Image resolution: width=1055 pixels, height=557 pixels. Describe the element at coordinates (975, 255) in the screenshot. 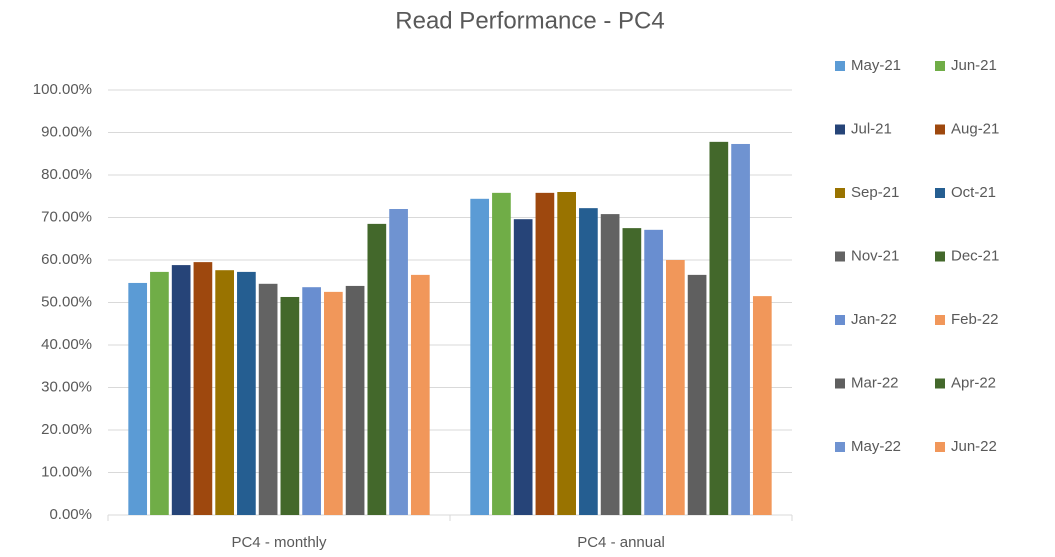

I see `legend-label: Dec-21` at that location.